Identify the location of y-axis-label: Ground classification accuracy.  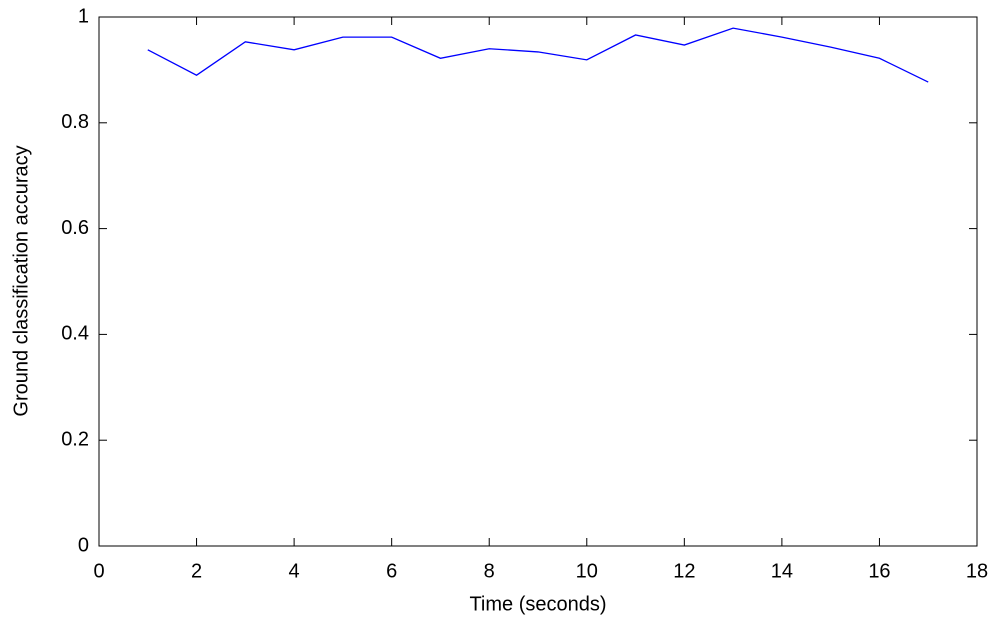
(21, 280).